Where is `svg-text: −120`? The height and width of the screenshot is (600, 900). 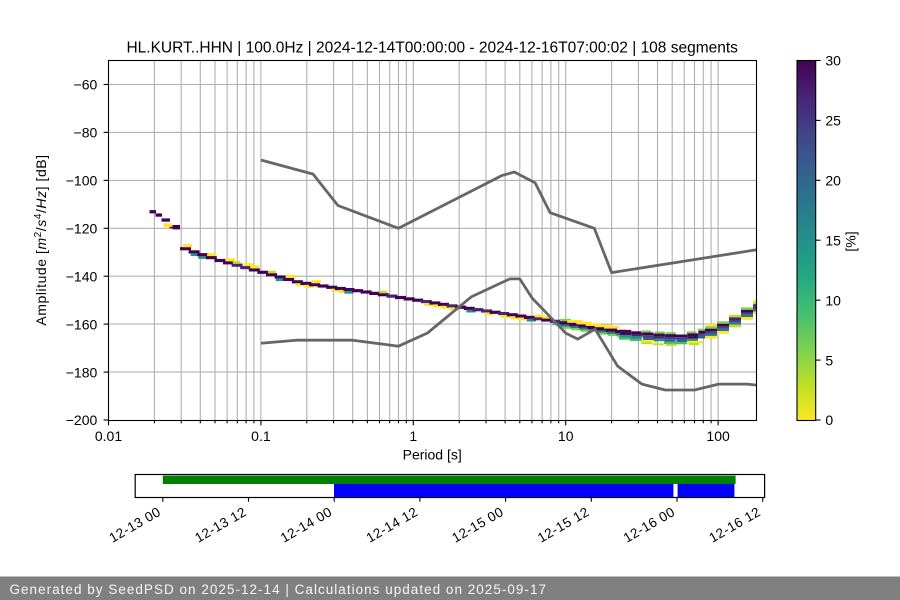 svg-text: −120 is located at coordinates (82, 229).